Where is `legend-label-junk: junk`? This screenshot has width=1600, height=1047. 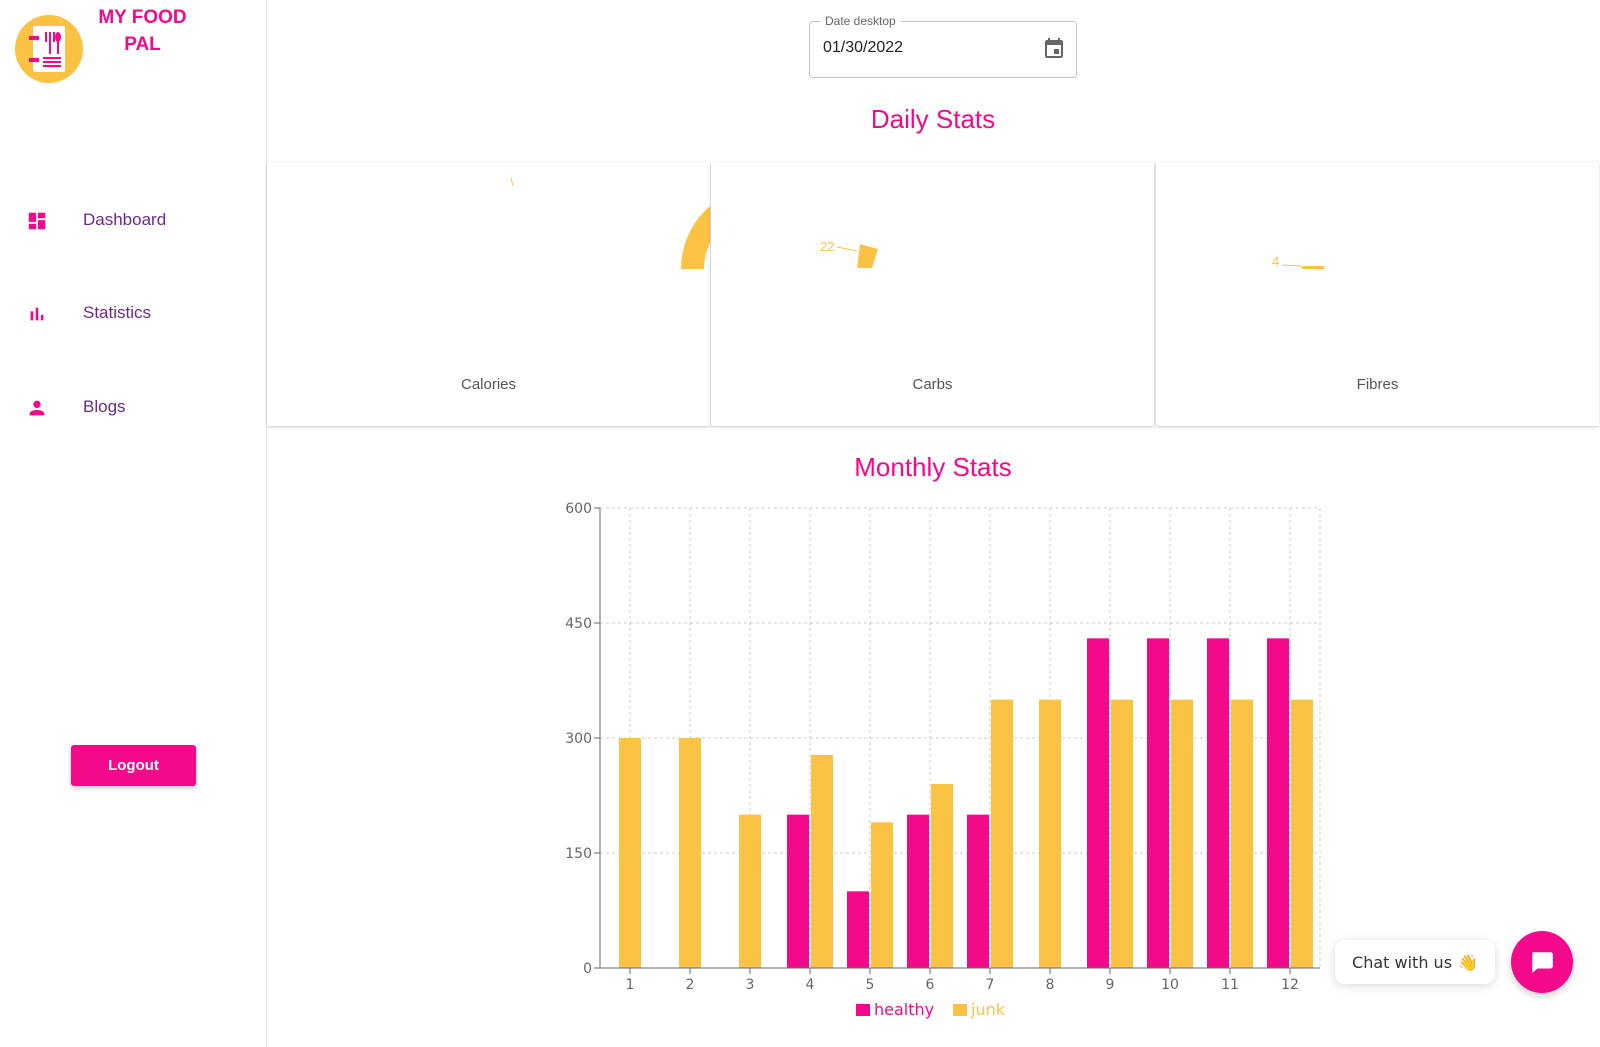 legend-label-junk: junk is located at coordinates (988, 1009).